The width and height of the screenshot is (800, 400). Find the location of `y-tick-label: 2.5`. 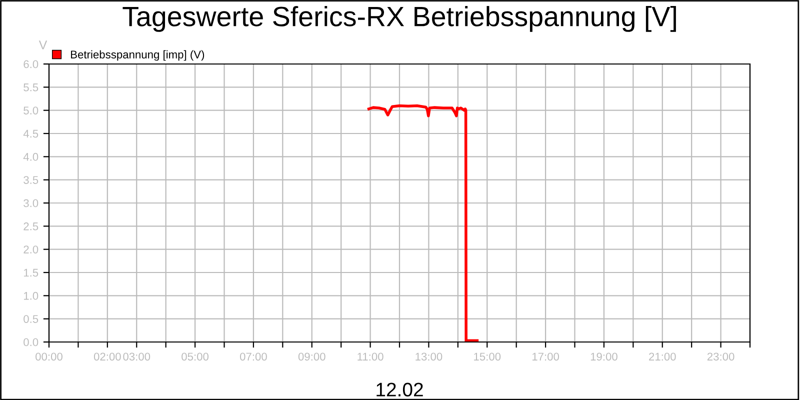

y-tick-label: 2.5 is located at coordinates (31, 226).